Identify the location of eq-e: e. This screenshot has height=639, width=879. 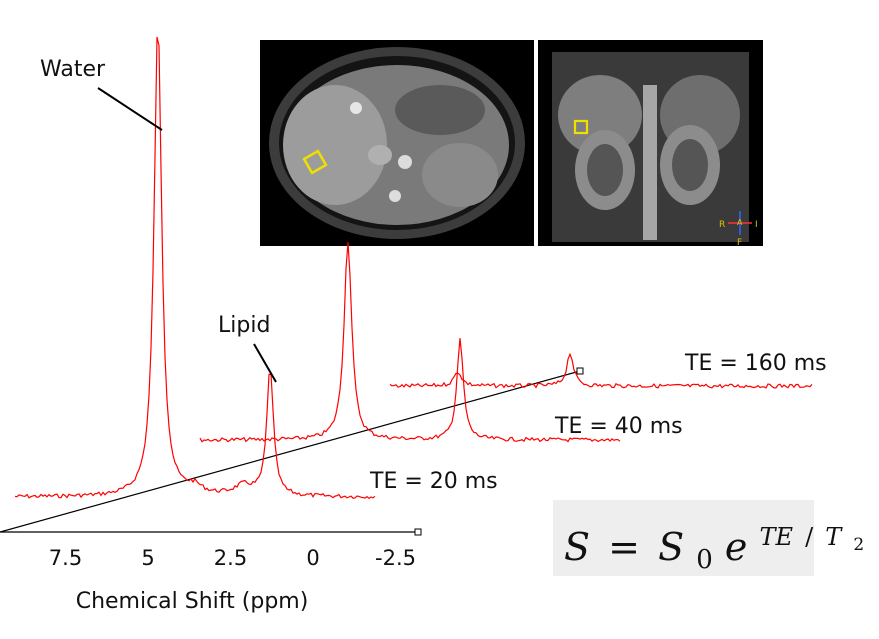
(736, 547).